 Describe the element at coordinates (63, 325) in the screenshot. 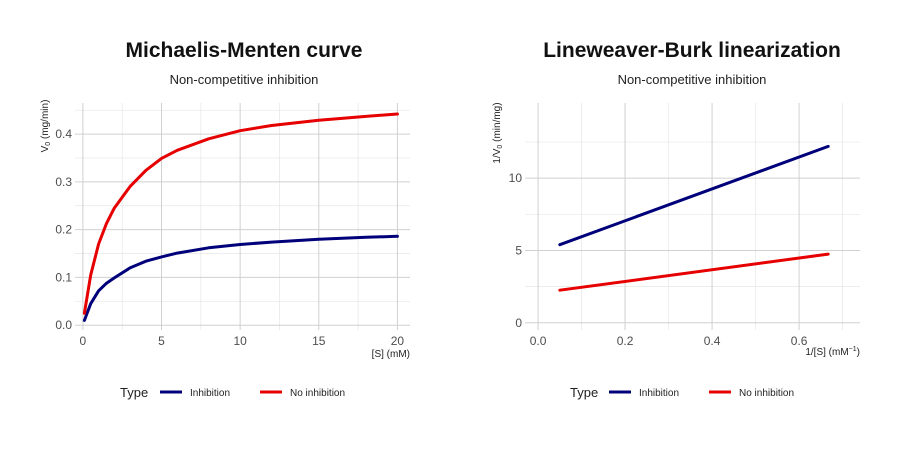

I see `y-tick-label: 0.0` at that location.